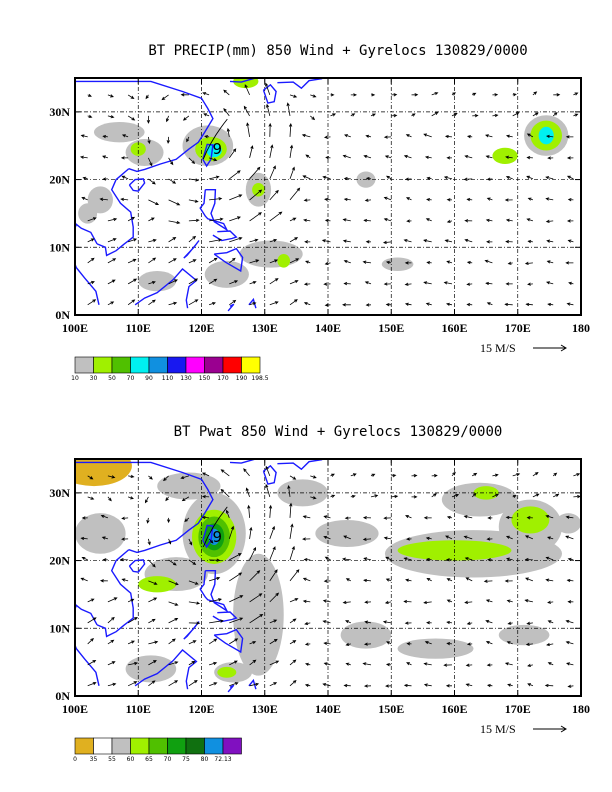 This screenshot has width=612, height=792. What do you see at coordinates (59, 628) in the screenshot?
I see `y-tick-label: 10N` at bounding box center [59, 628].